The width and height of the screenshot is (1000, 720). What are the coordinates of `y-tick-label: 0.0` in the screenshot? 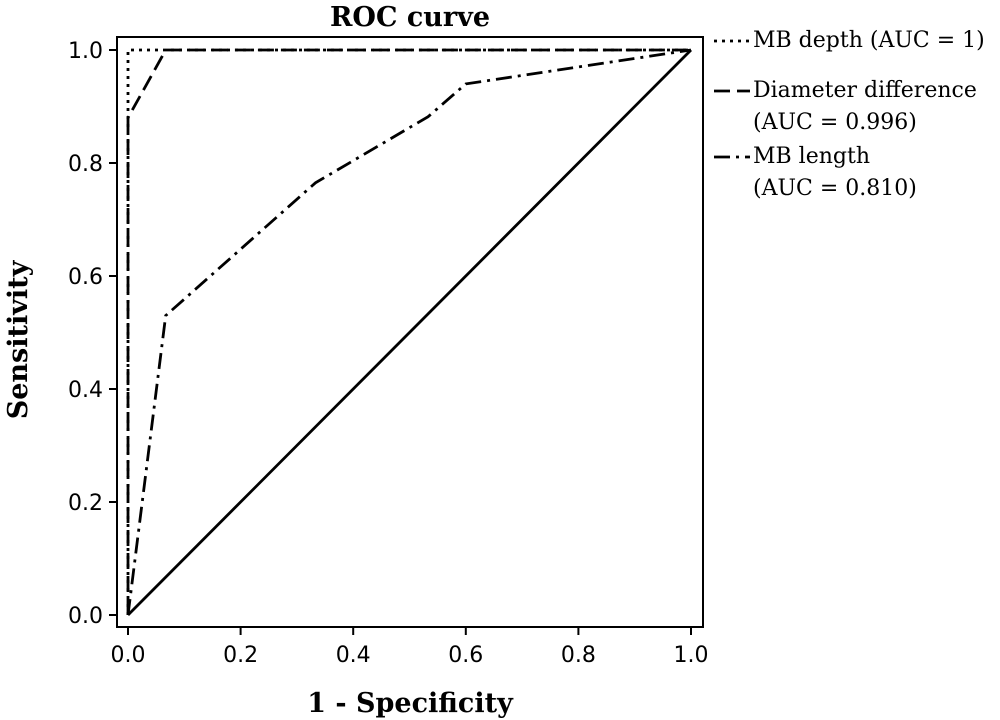 It's located at (85, 616).